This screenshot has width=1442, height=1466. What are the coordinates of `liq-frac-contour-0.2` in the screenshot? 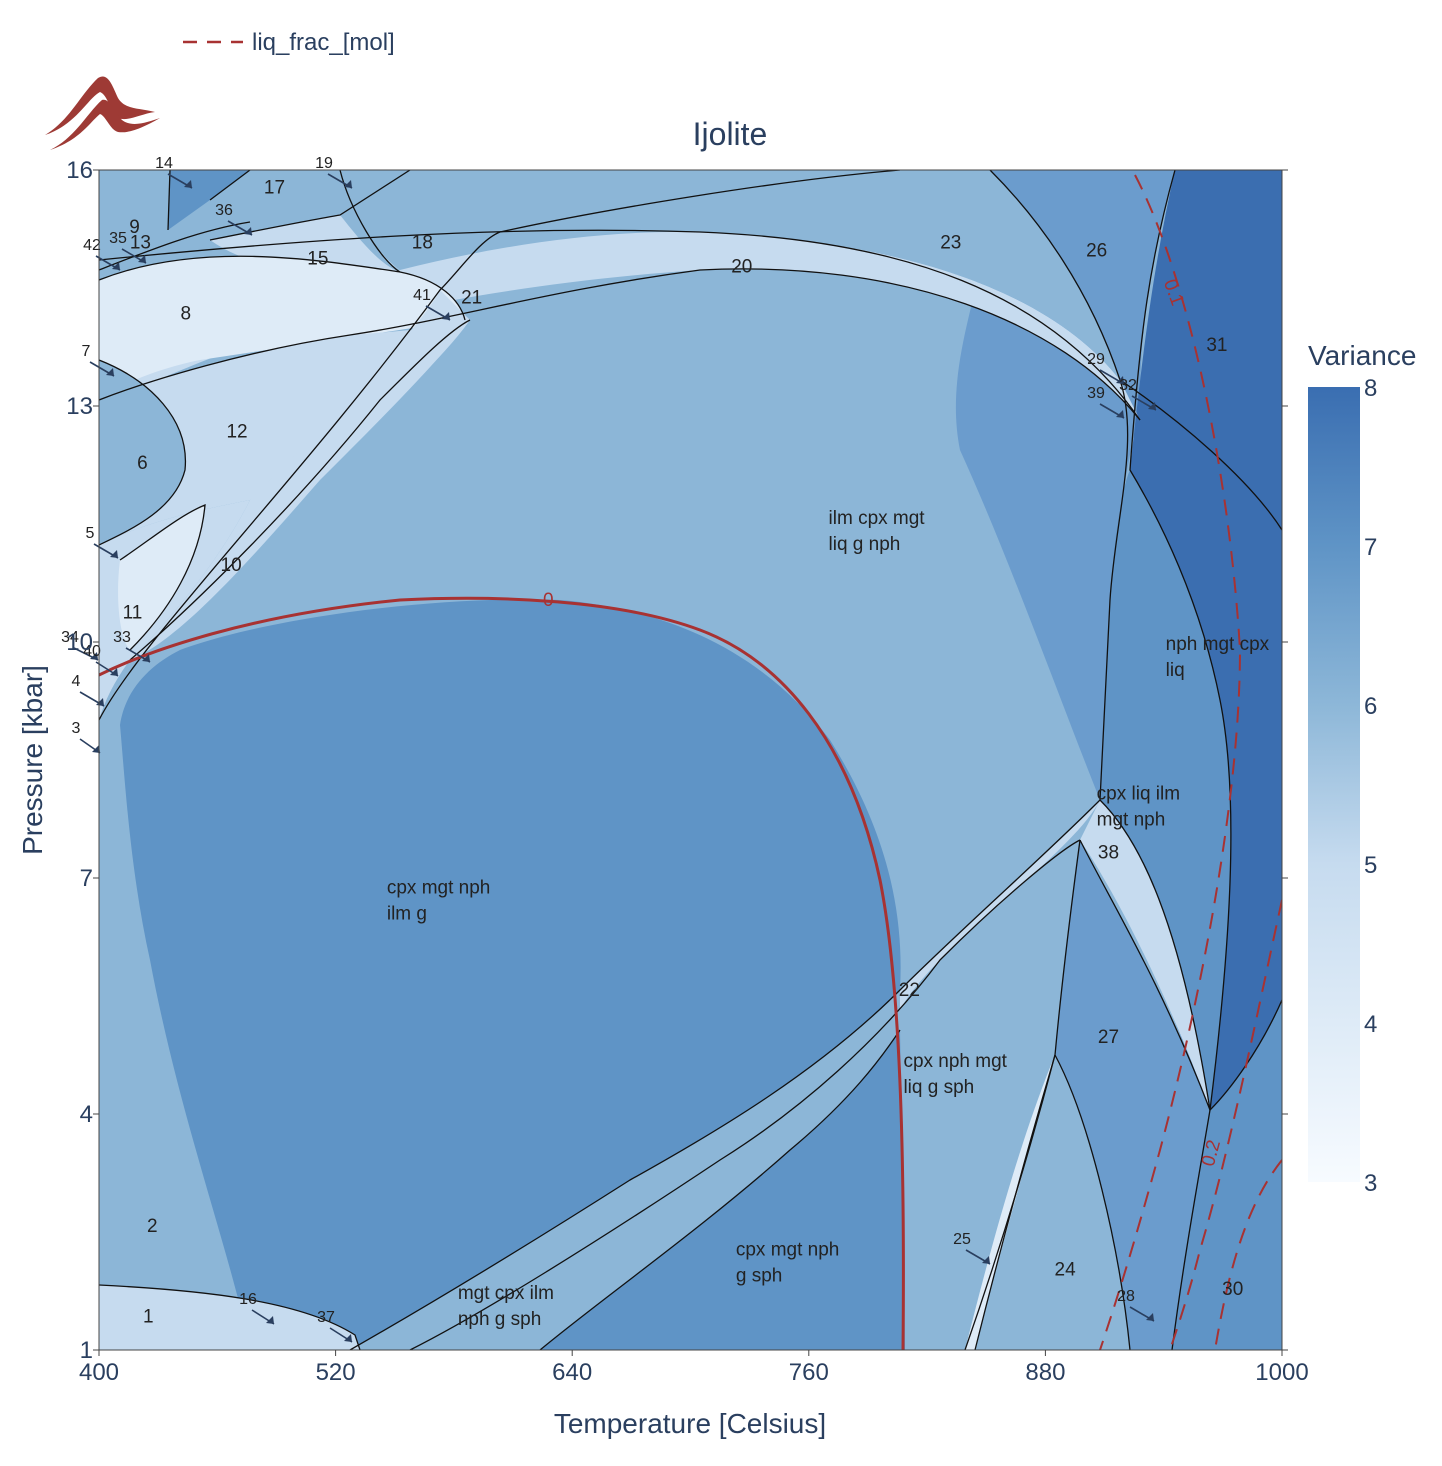 It's located at (1225, 1124).